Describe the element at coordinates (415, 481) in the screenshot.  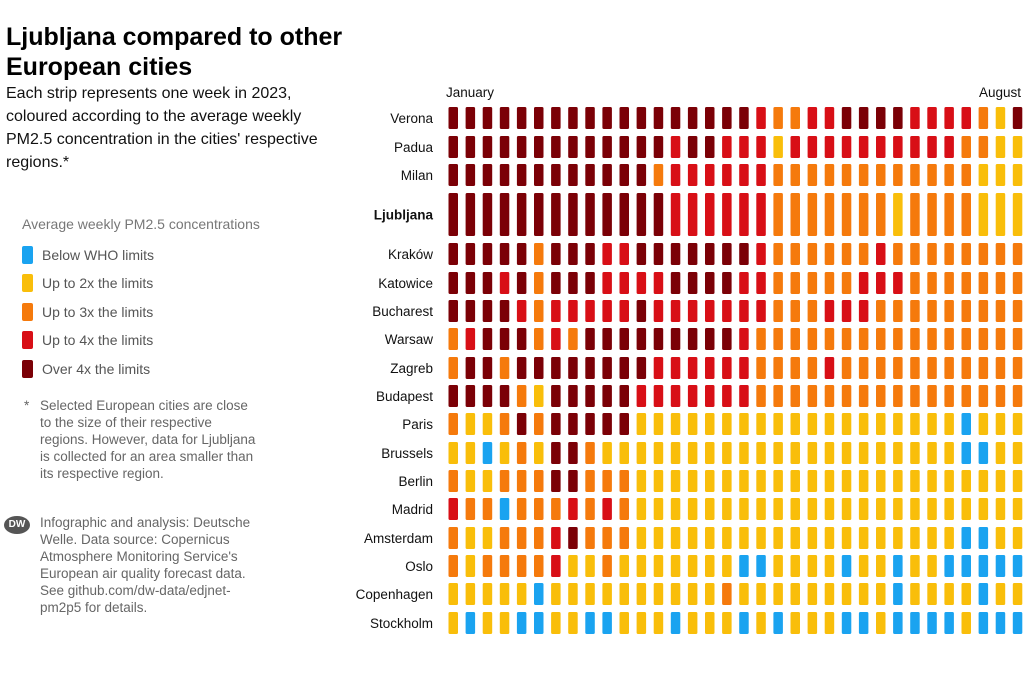
I see `city-label: Berlin` at that location.